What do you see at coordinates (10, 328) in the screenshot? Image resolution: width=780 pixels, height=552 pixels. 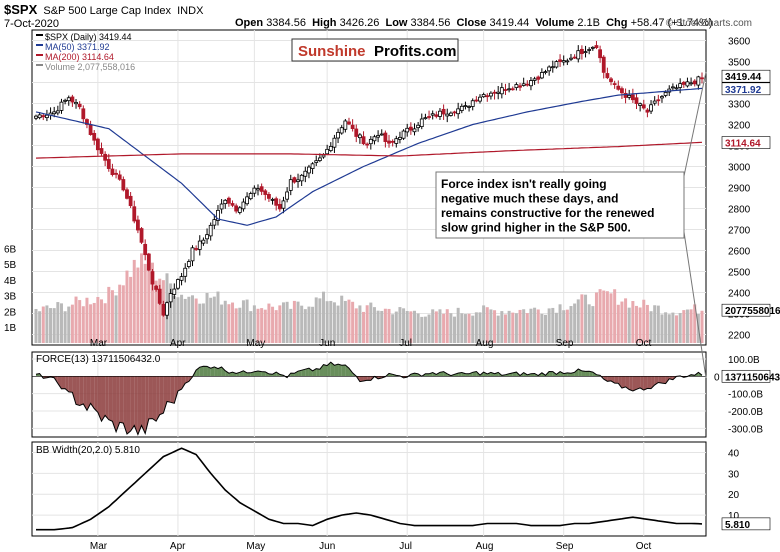 I see `volume-tick-label: 1B` at bounding box center [10, 328].